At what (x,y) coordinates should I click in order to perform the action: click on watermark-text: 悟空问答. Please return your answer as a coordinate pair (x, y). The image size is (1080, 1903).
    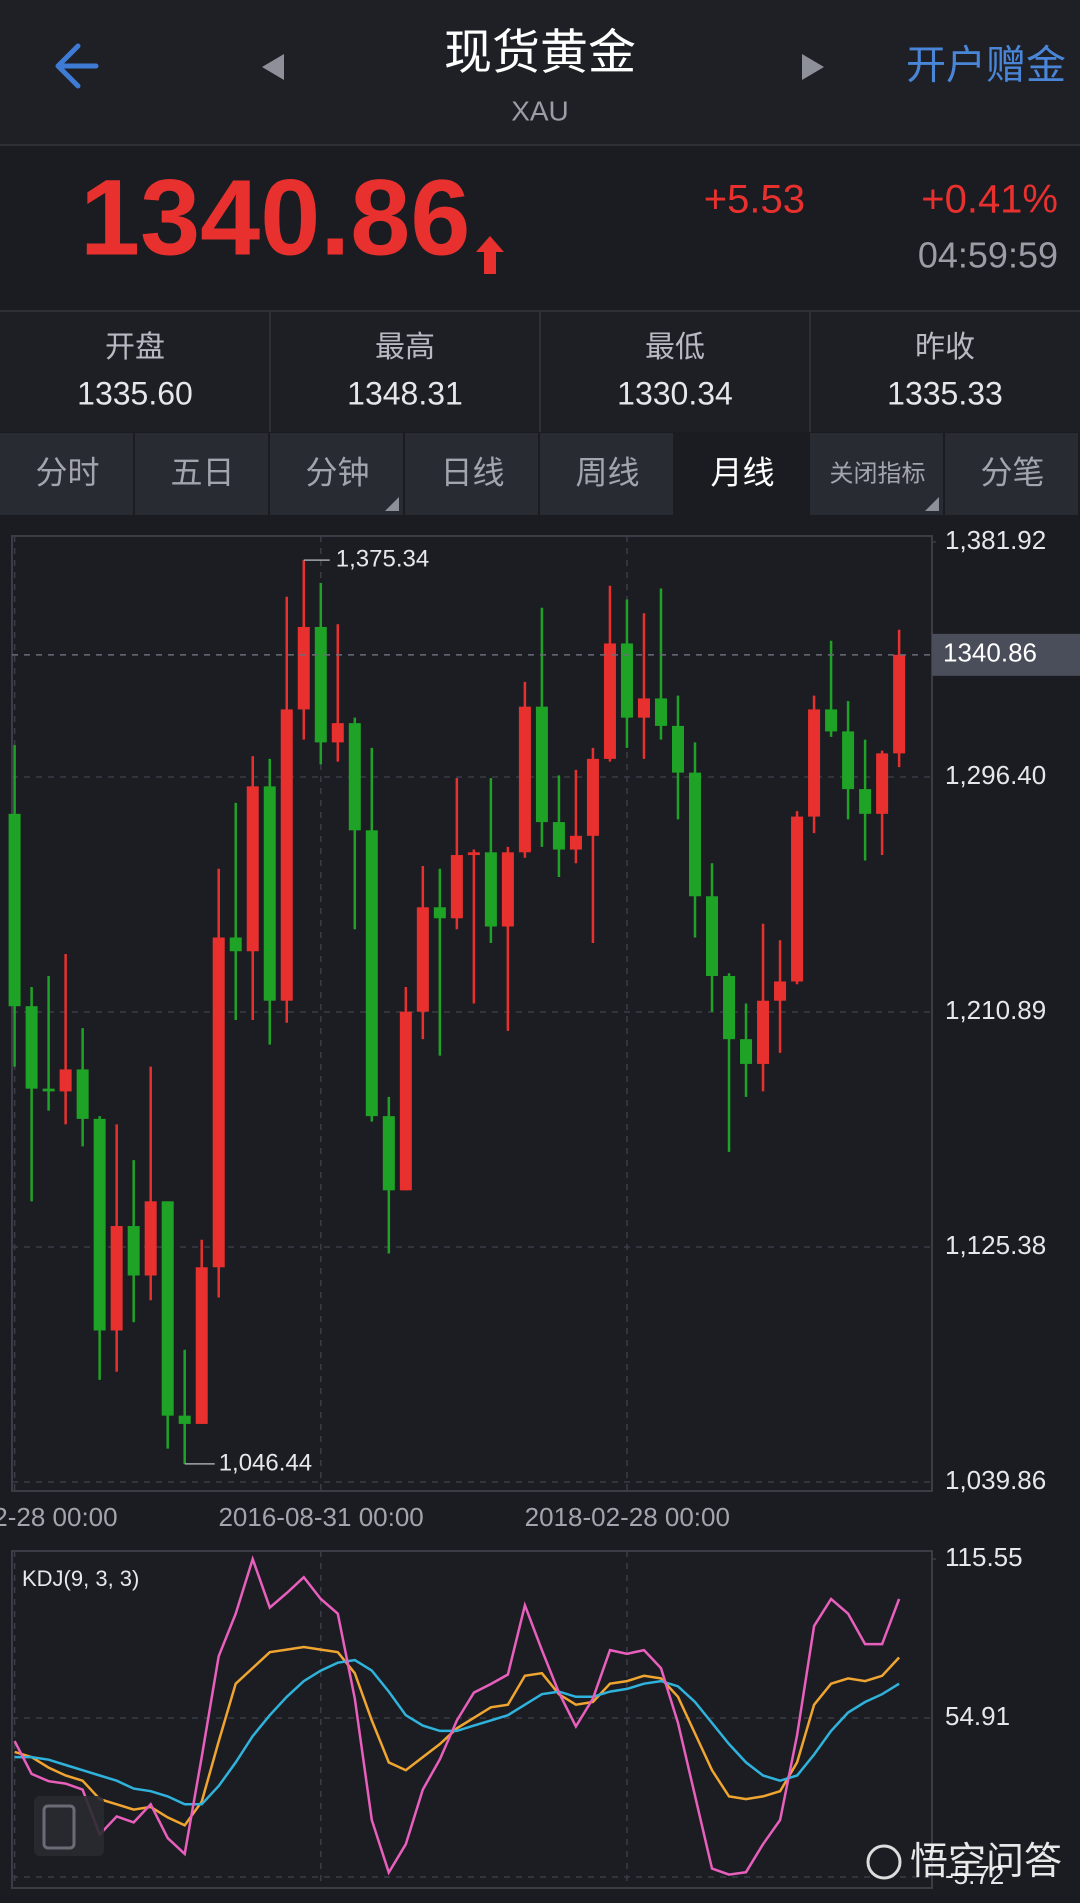
    Looking at the image, I should click on (986, 1862).